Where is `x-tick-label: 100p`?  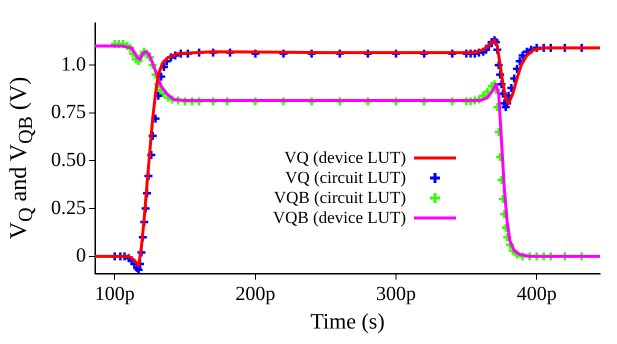 x-tick-label: 100p is located at coordinates (114, 293).